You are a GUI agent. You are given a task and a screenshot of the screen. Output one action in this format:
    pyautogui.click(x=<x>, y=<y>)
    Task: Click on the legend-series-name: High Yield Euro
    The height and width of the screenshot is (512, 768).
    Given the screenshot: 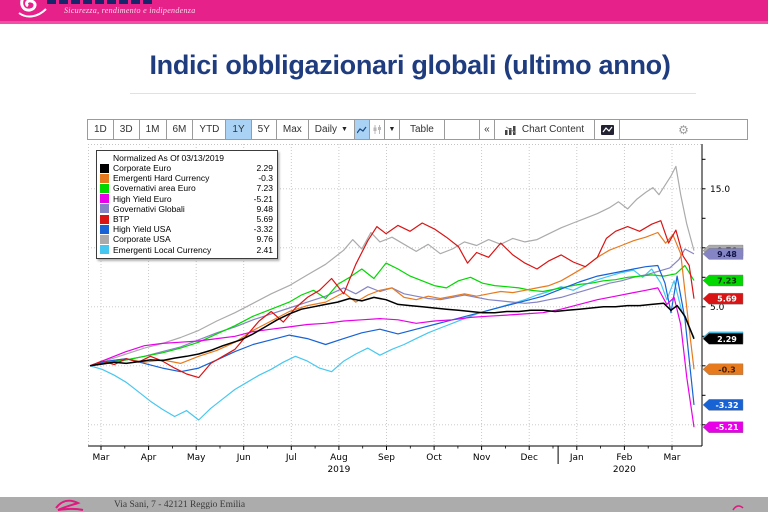 What is the action you would take?
    pyautogui.click(x=142, y=198)
    